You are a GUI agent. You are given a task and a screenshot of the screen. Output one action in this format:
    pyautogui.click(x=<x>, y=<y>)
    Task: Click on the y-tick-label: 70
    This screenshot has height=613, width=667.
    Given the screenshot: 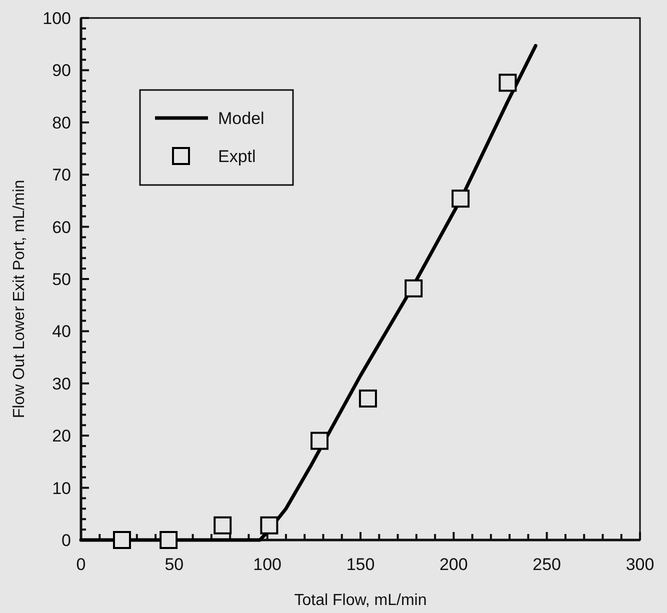 What is the action you would take?
    pyautogui.click(x=61, y=175)
    